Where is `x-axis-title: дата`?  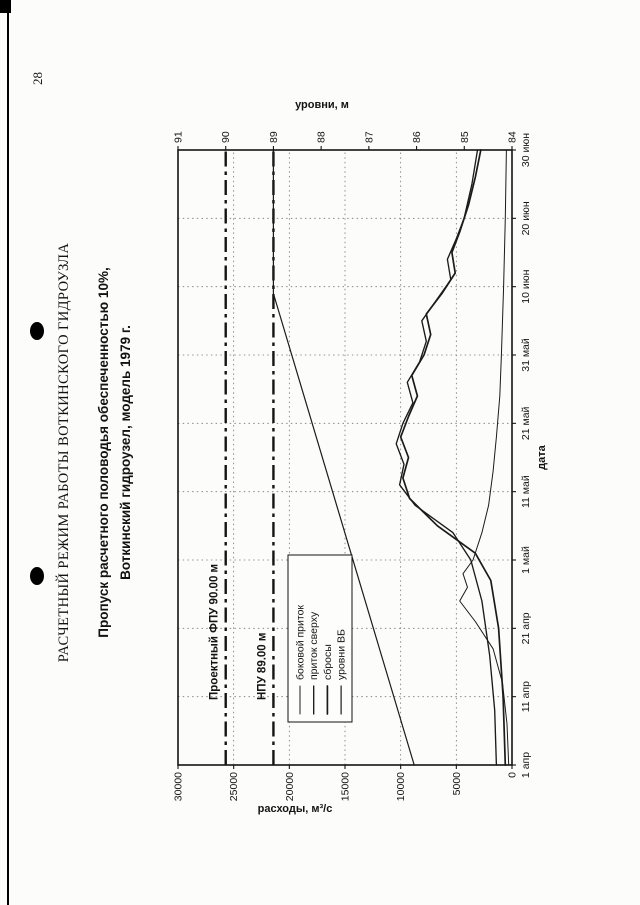
x-axis-title: дата is located at coordinates (542, 456).